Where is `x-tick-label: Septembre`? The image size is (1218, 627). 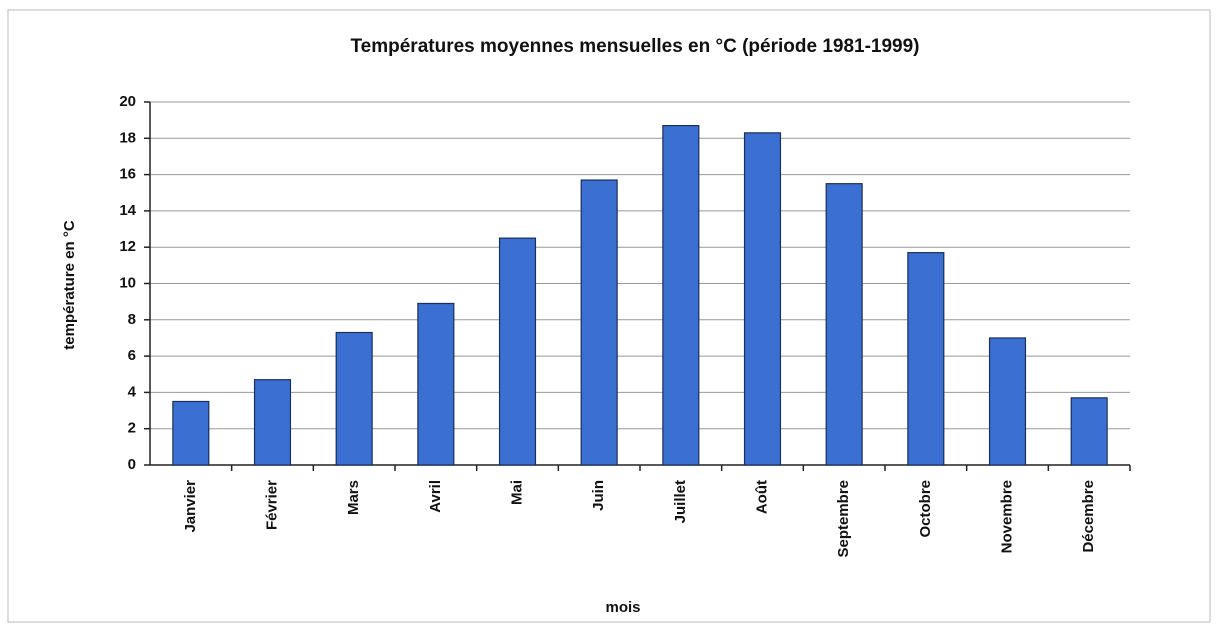
x-tick-label: Septembre is located at coordinates (843, 519).